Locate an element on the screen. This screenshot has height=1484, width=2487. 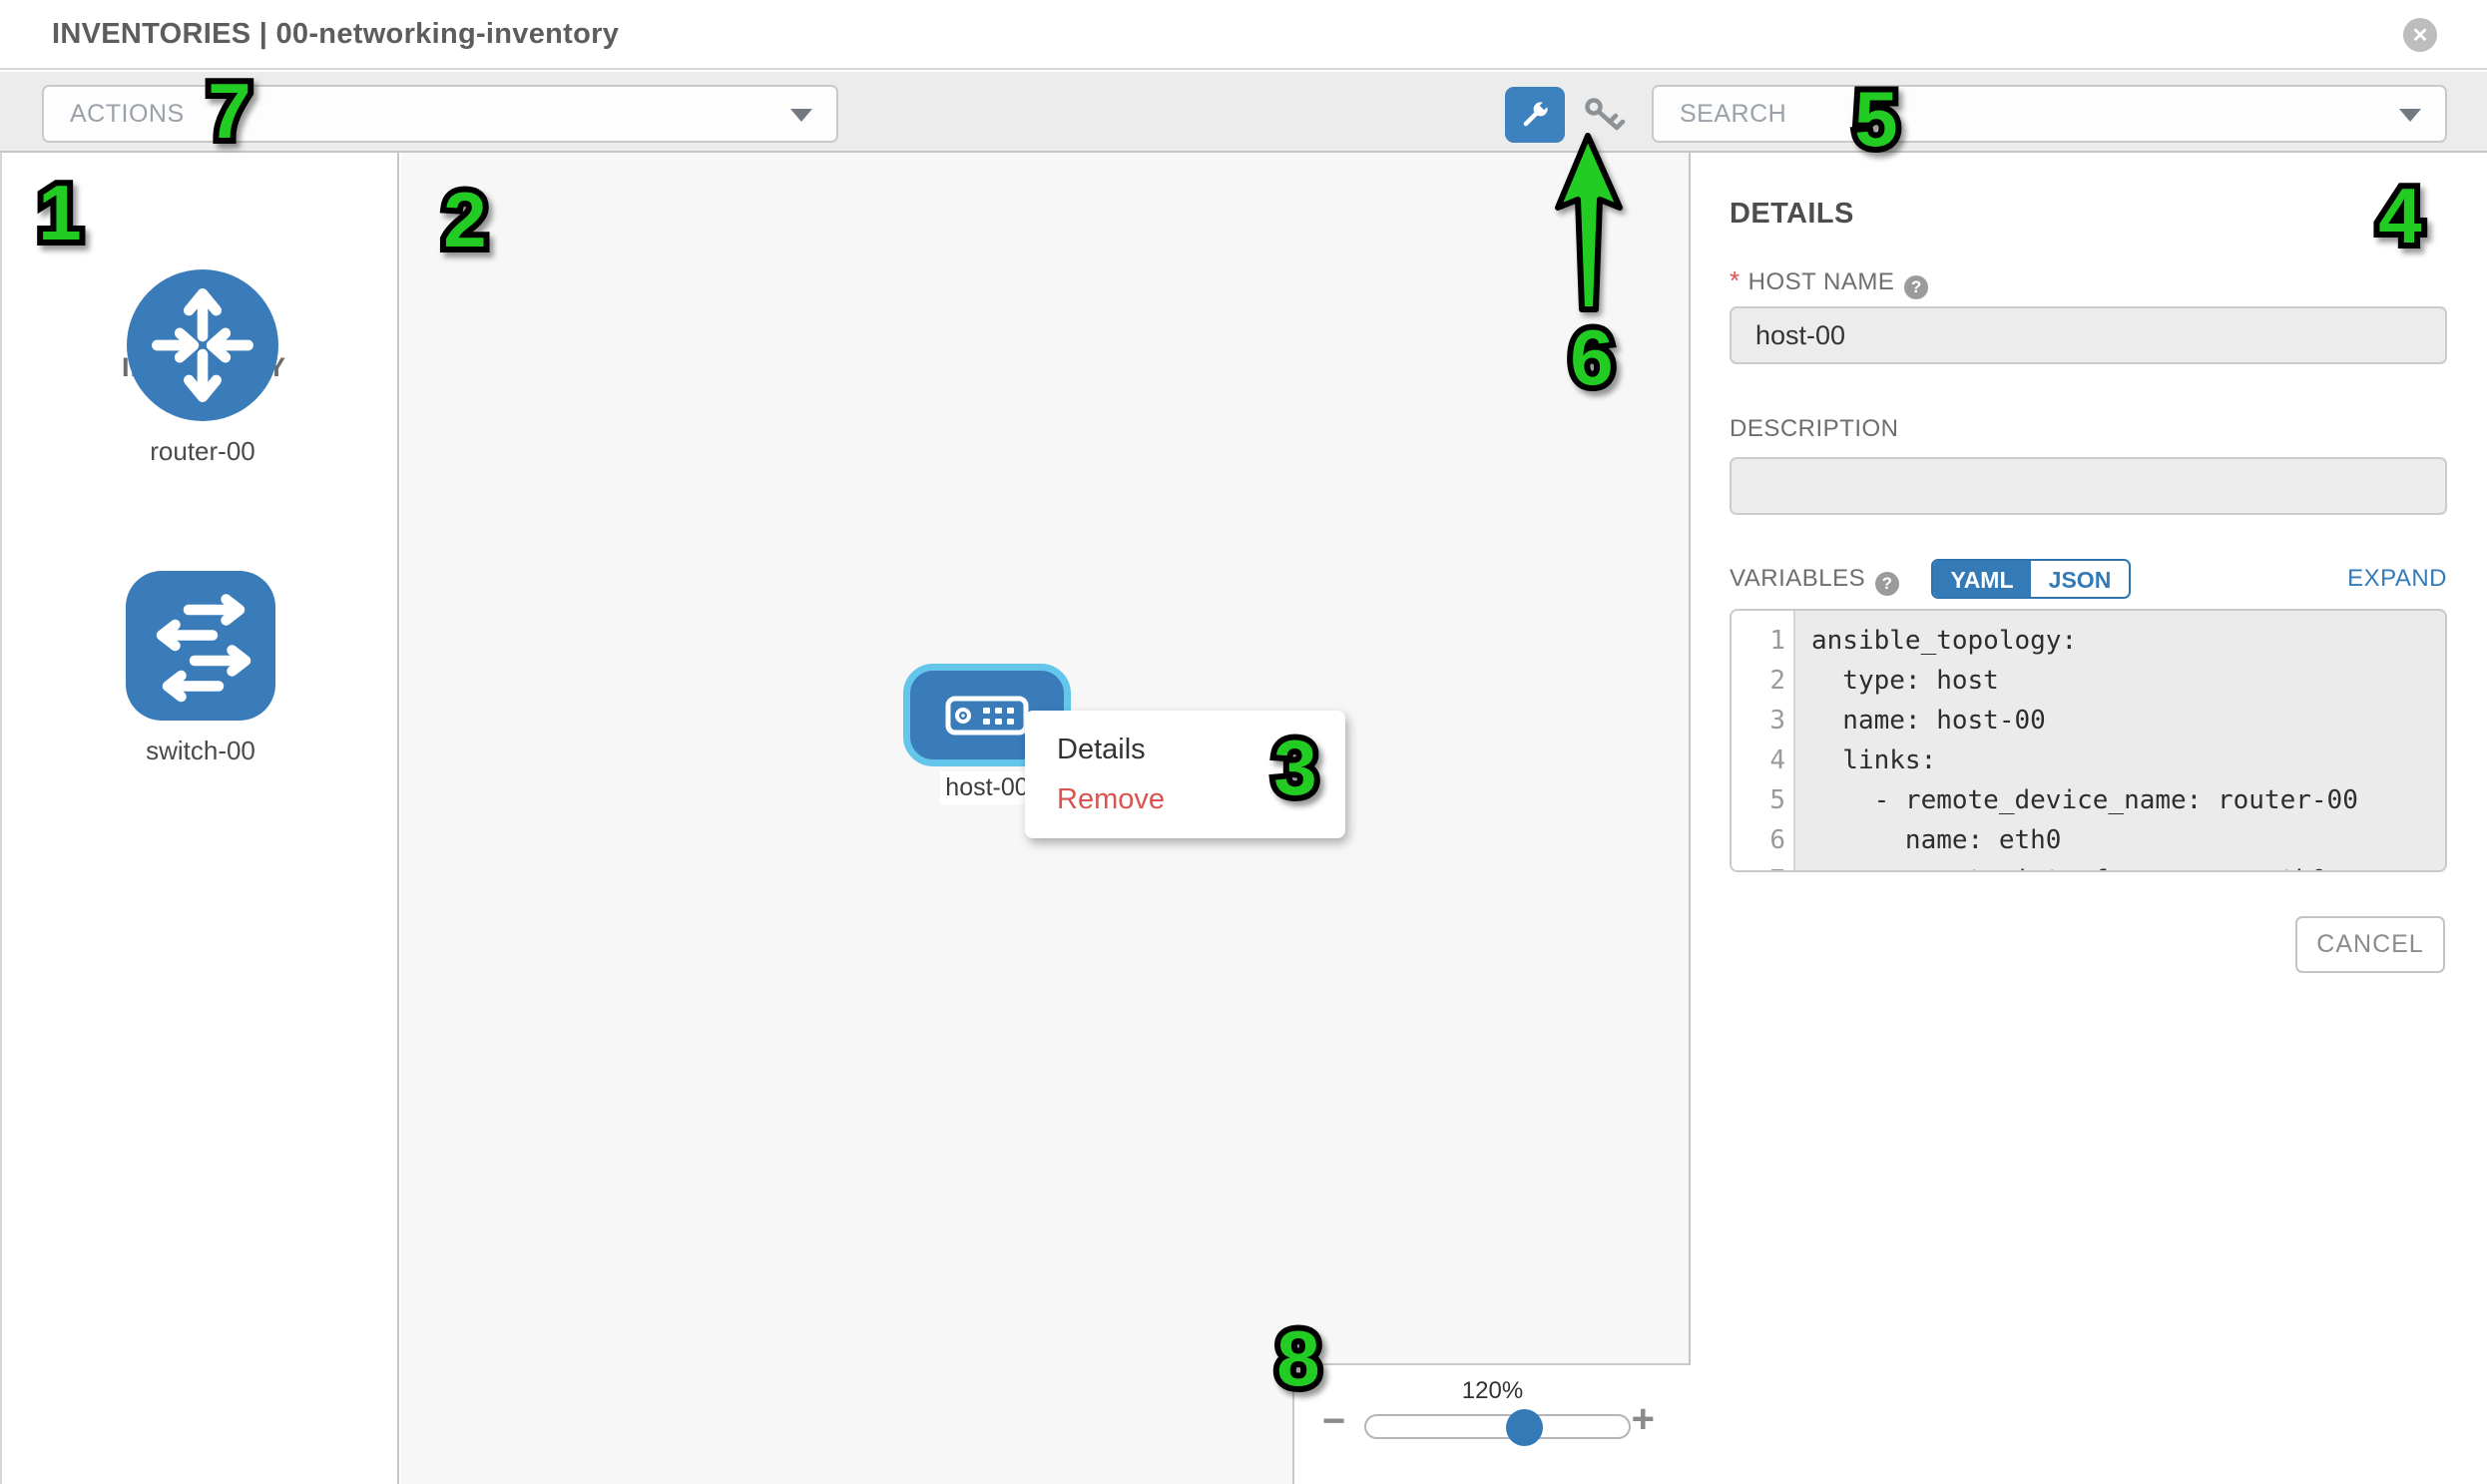
page-header: INVENTORIES | 00-networking-inventory ✕ is located at coordinates (1243, 35).